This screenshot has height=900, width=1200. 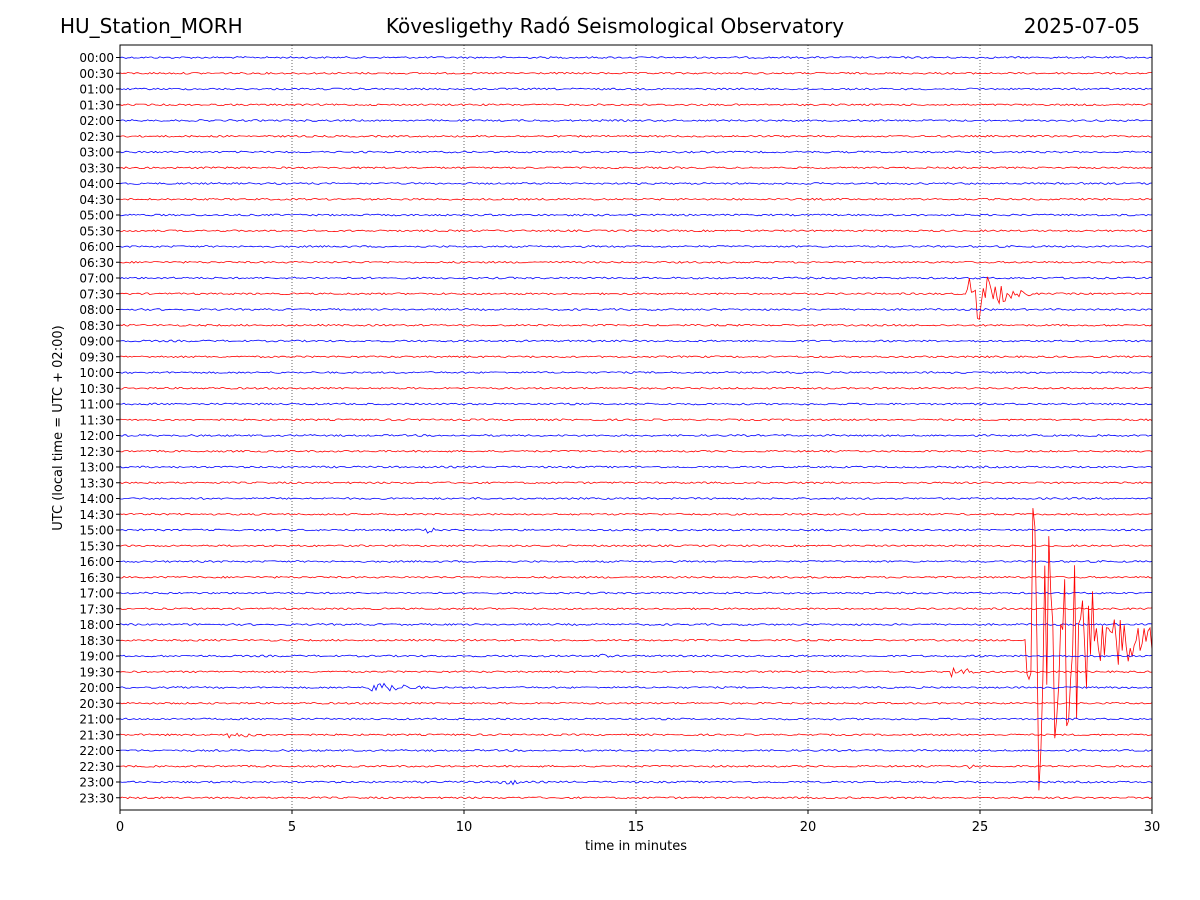 What do you see at coordinates (96, 578) in the screenshot?
I see `y-tick-label: 16:30` at bounding box center [96, 578].